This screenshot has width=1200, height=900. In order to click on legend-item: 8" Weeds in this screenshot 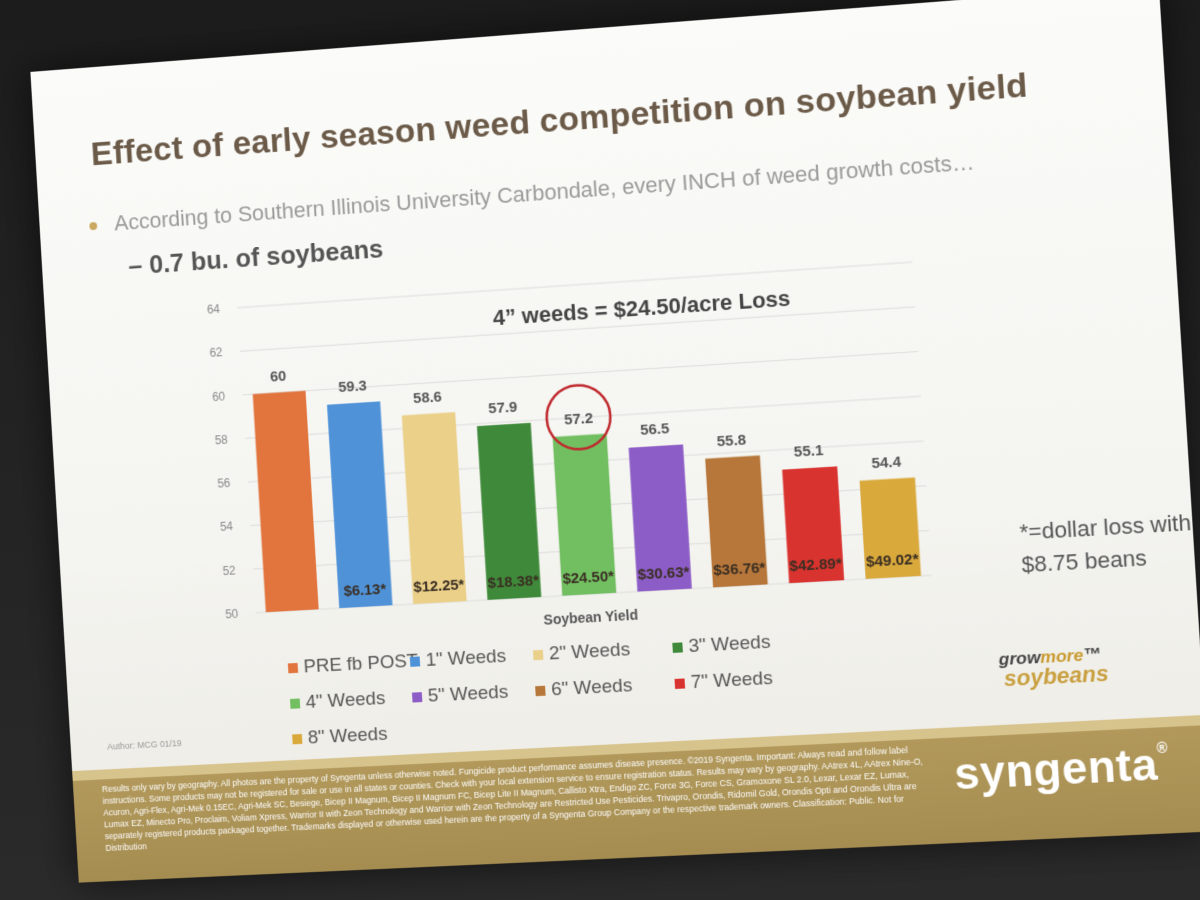, I will do `click(340, 737)`.